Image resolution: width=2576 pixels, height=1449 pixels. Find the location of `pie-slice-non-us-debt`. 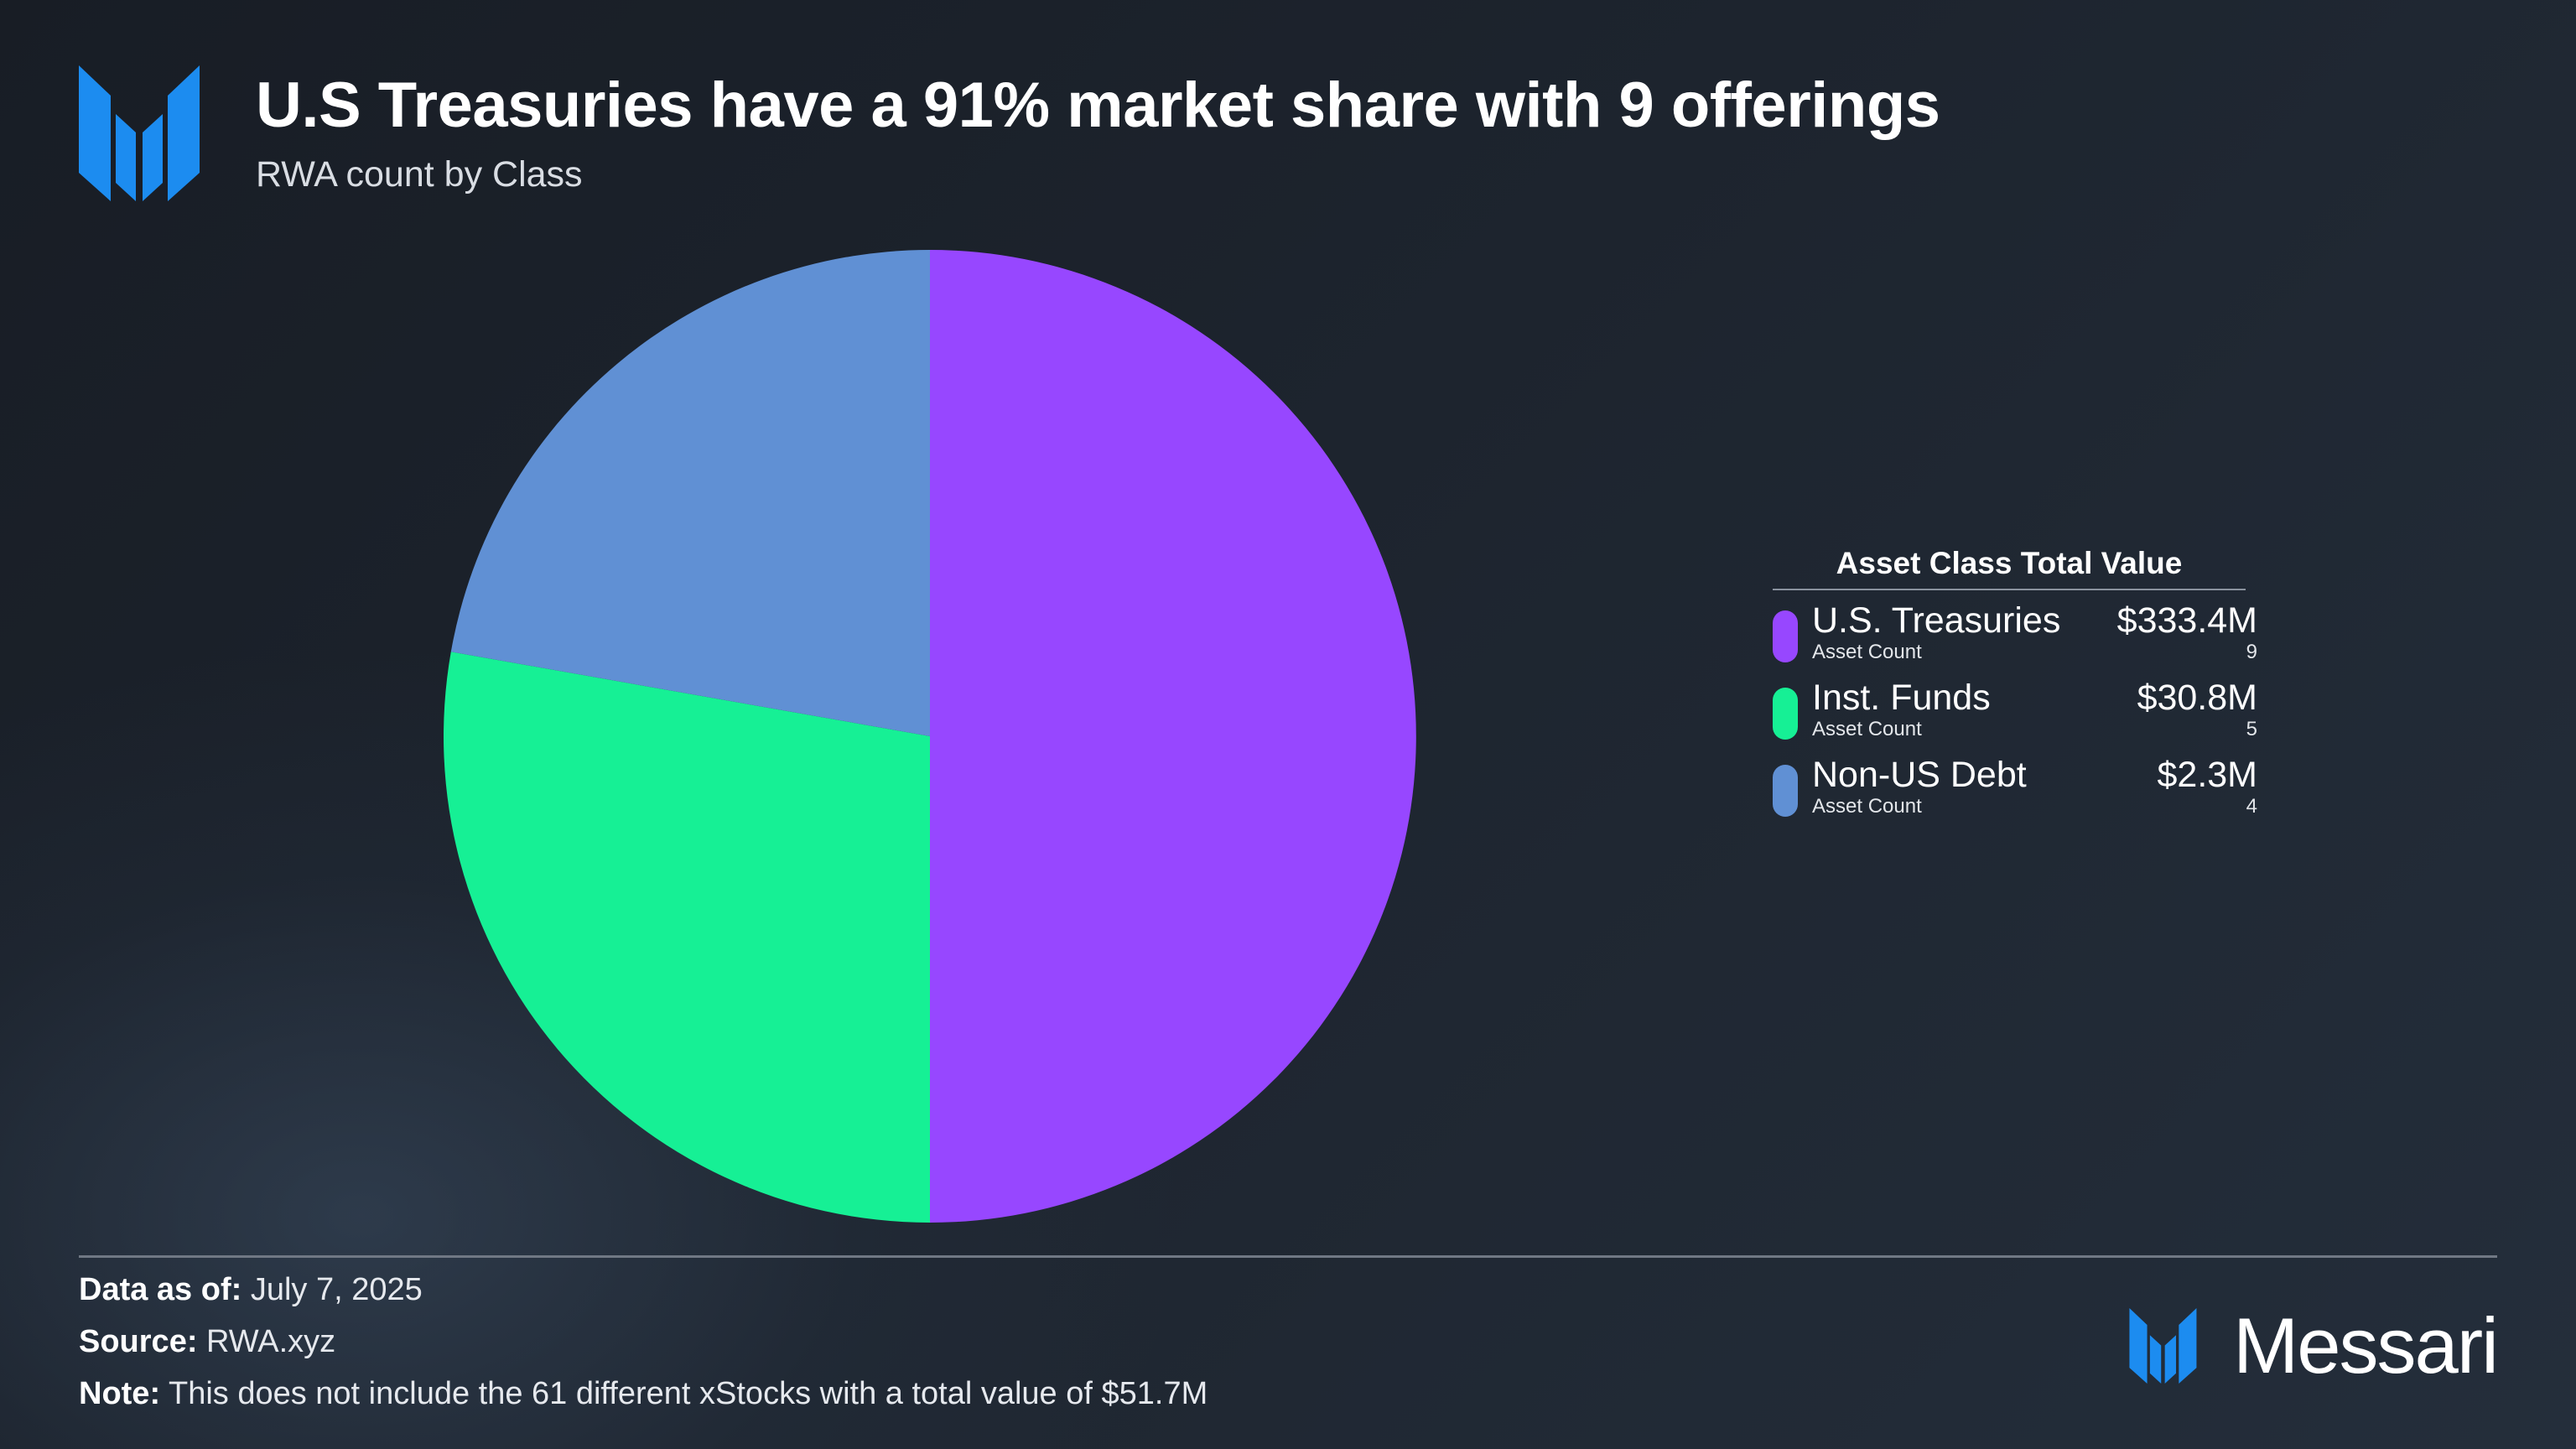

pie-slice-non-us-debt is located at coordinates (690, 493).